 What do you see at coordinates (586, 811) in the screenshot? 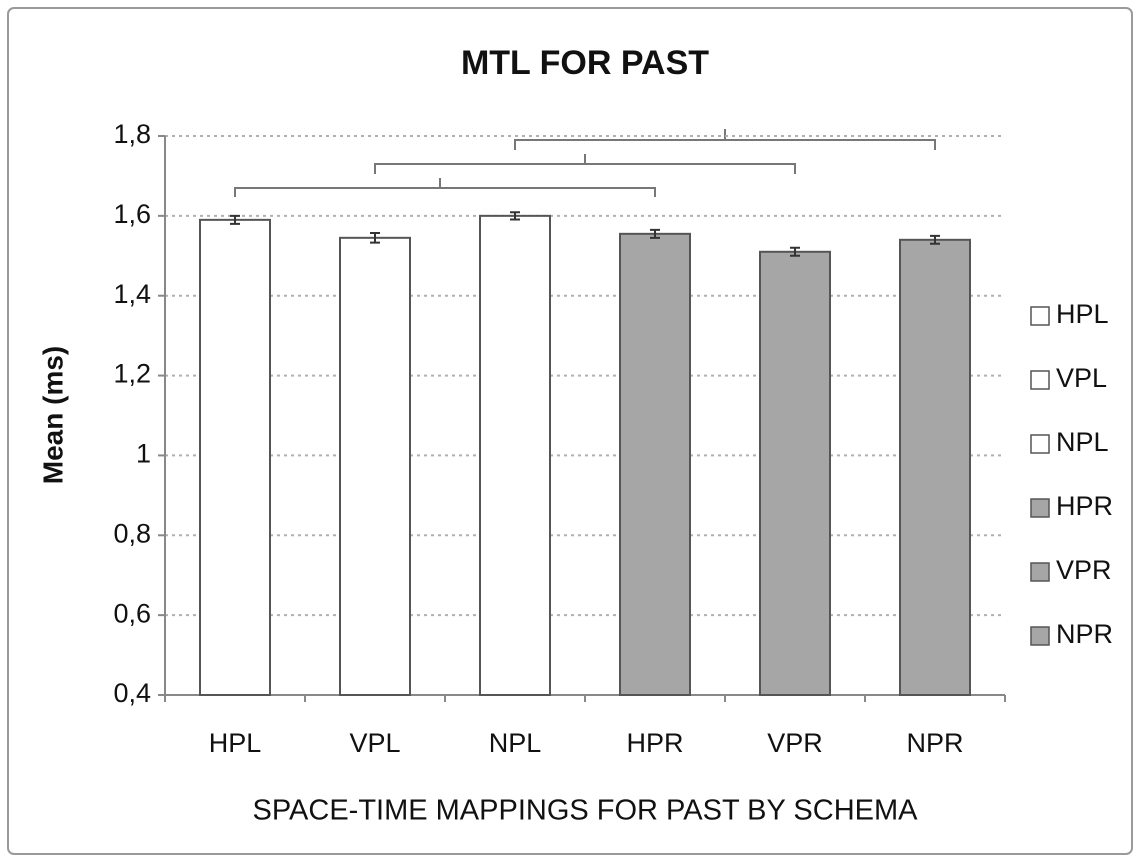
I see `x-axis-label: SPACE-TIME MAPPINGS FOR PAST BY SCHEMA` at bounding box center [586, 811].